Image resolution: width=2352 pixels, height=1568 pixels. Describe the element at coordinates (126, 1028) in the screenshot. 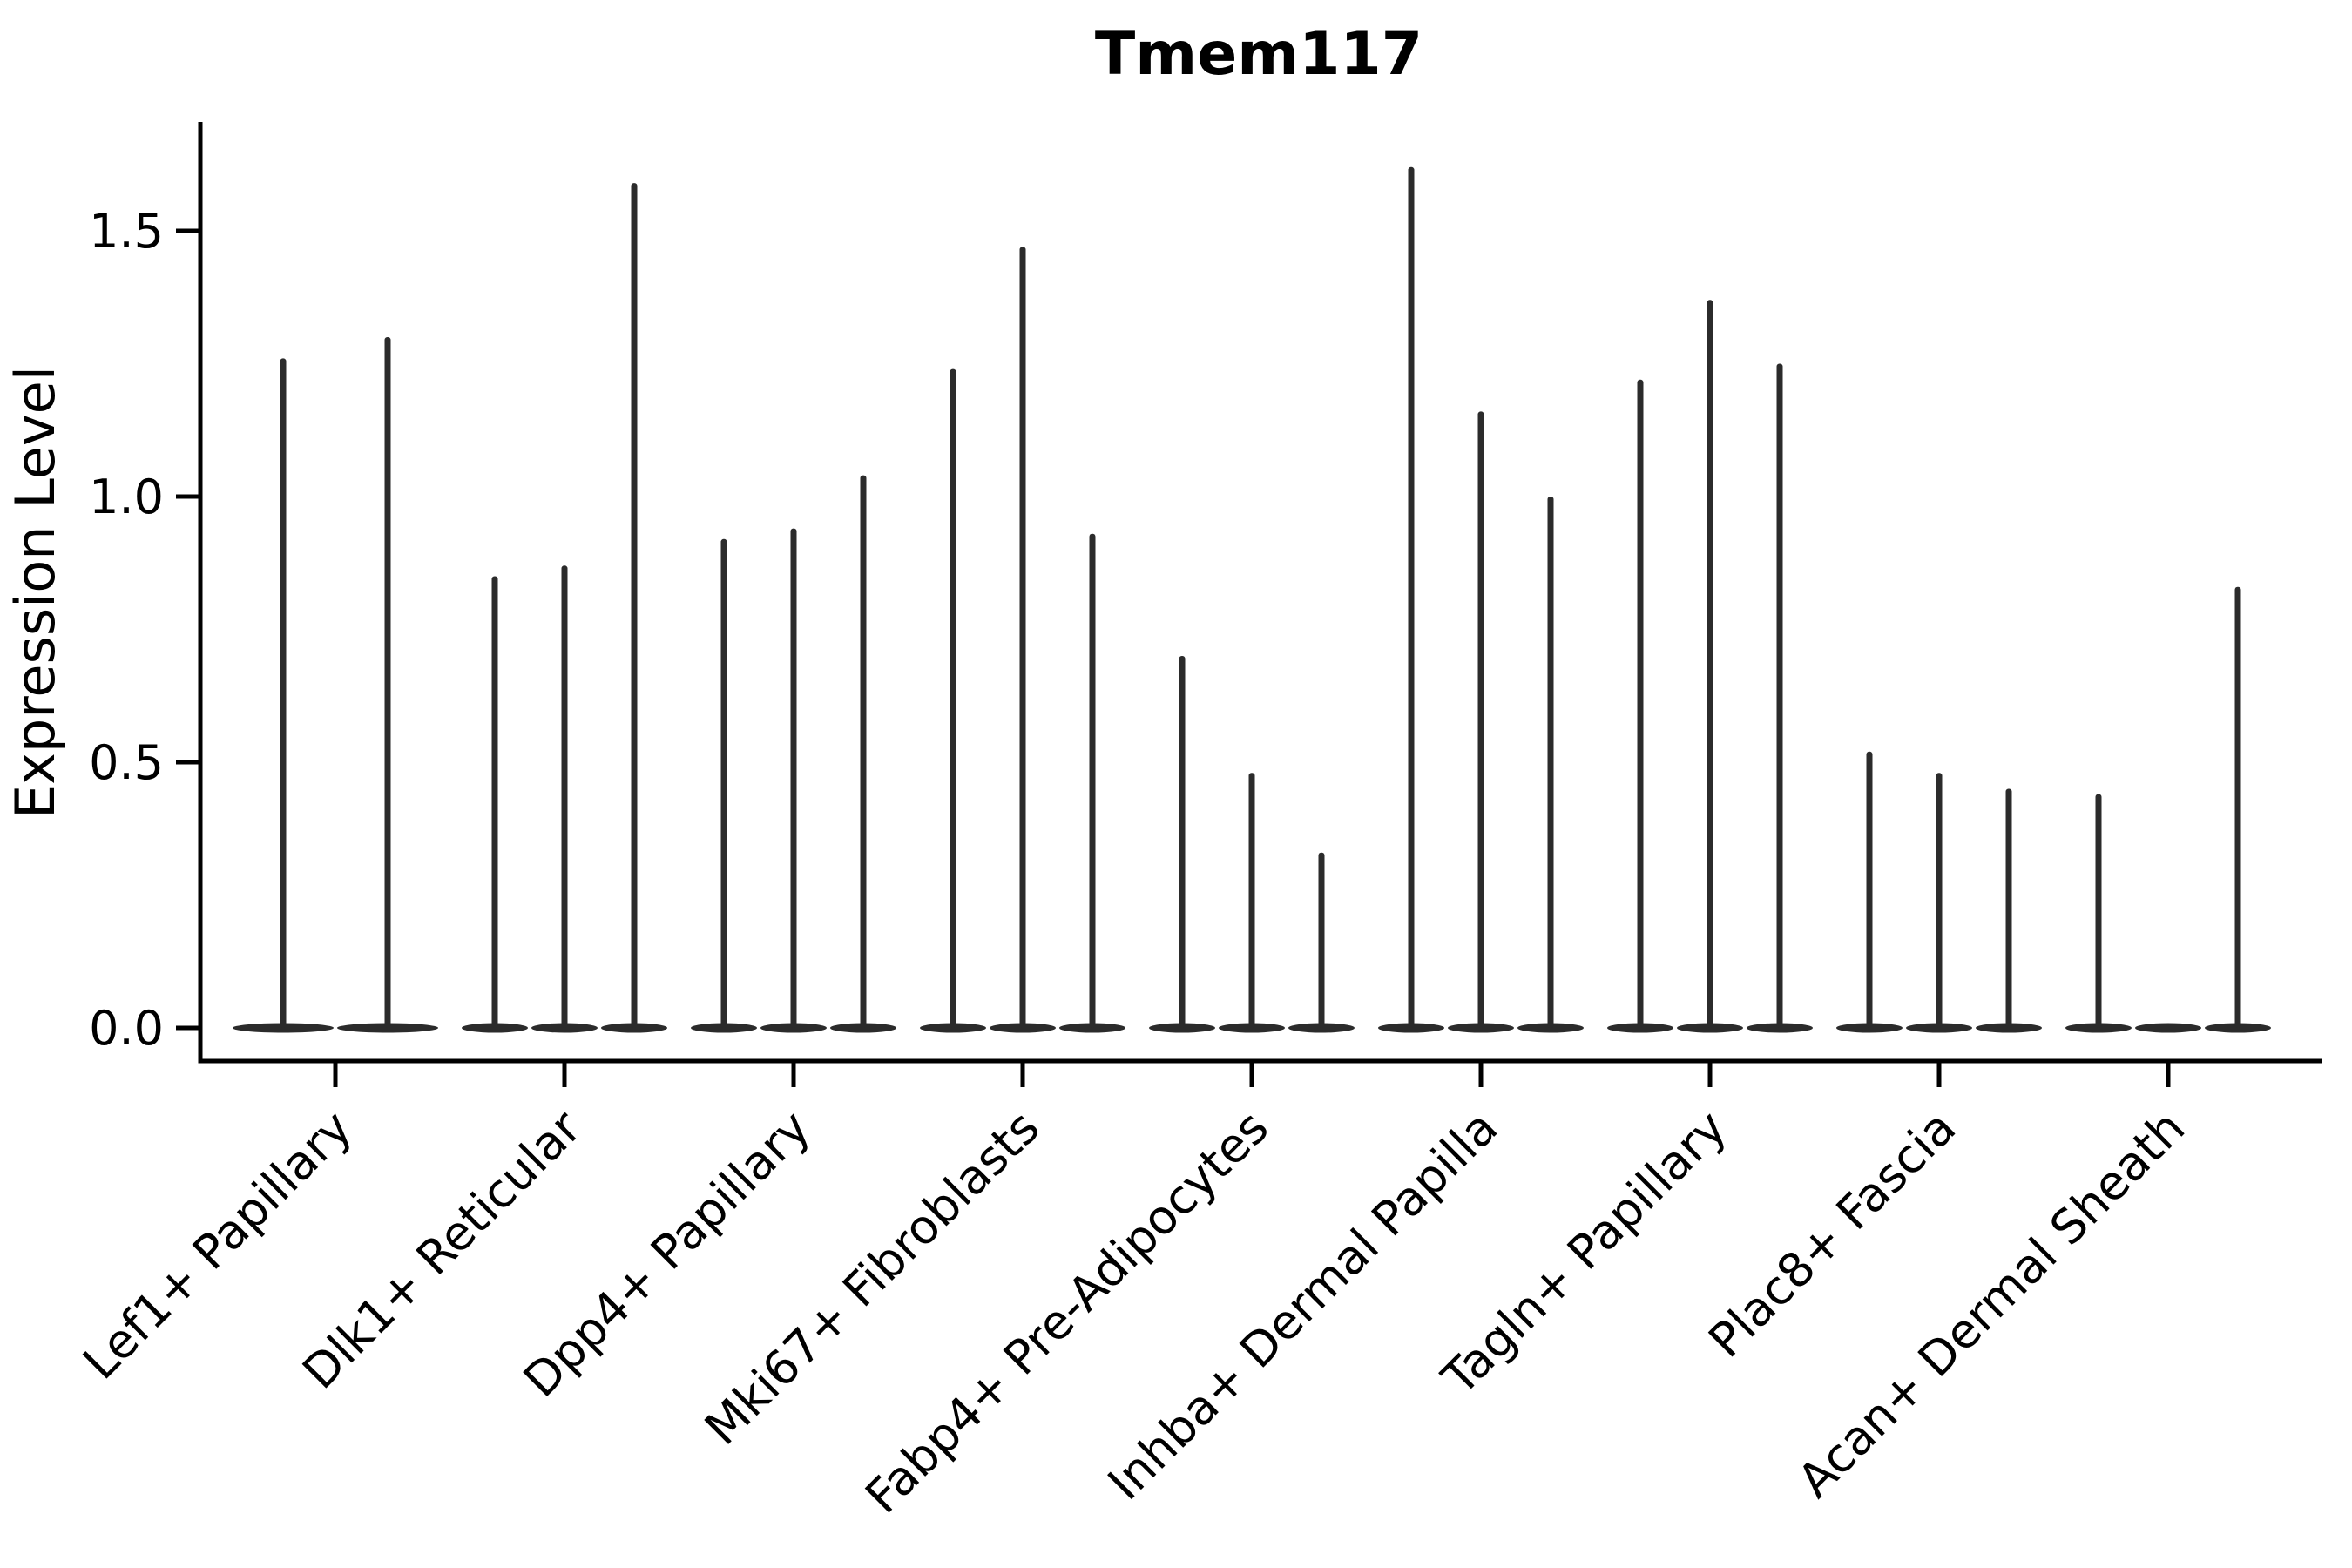

I see `y-tick-label: 0.0` at that location.